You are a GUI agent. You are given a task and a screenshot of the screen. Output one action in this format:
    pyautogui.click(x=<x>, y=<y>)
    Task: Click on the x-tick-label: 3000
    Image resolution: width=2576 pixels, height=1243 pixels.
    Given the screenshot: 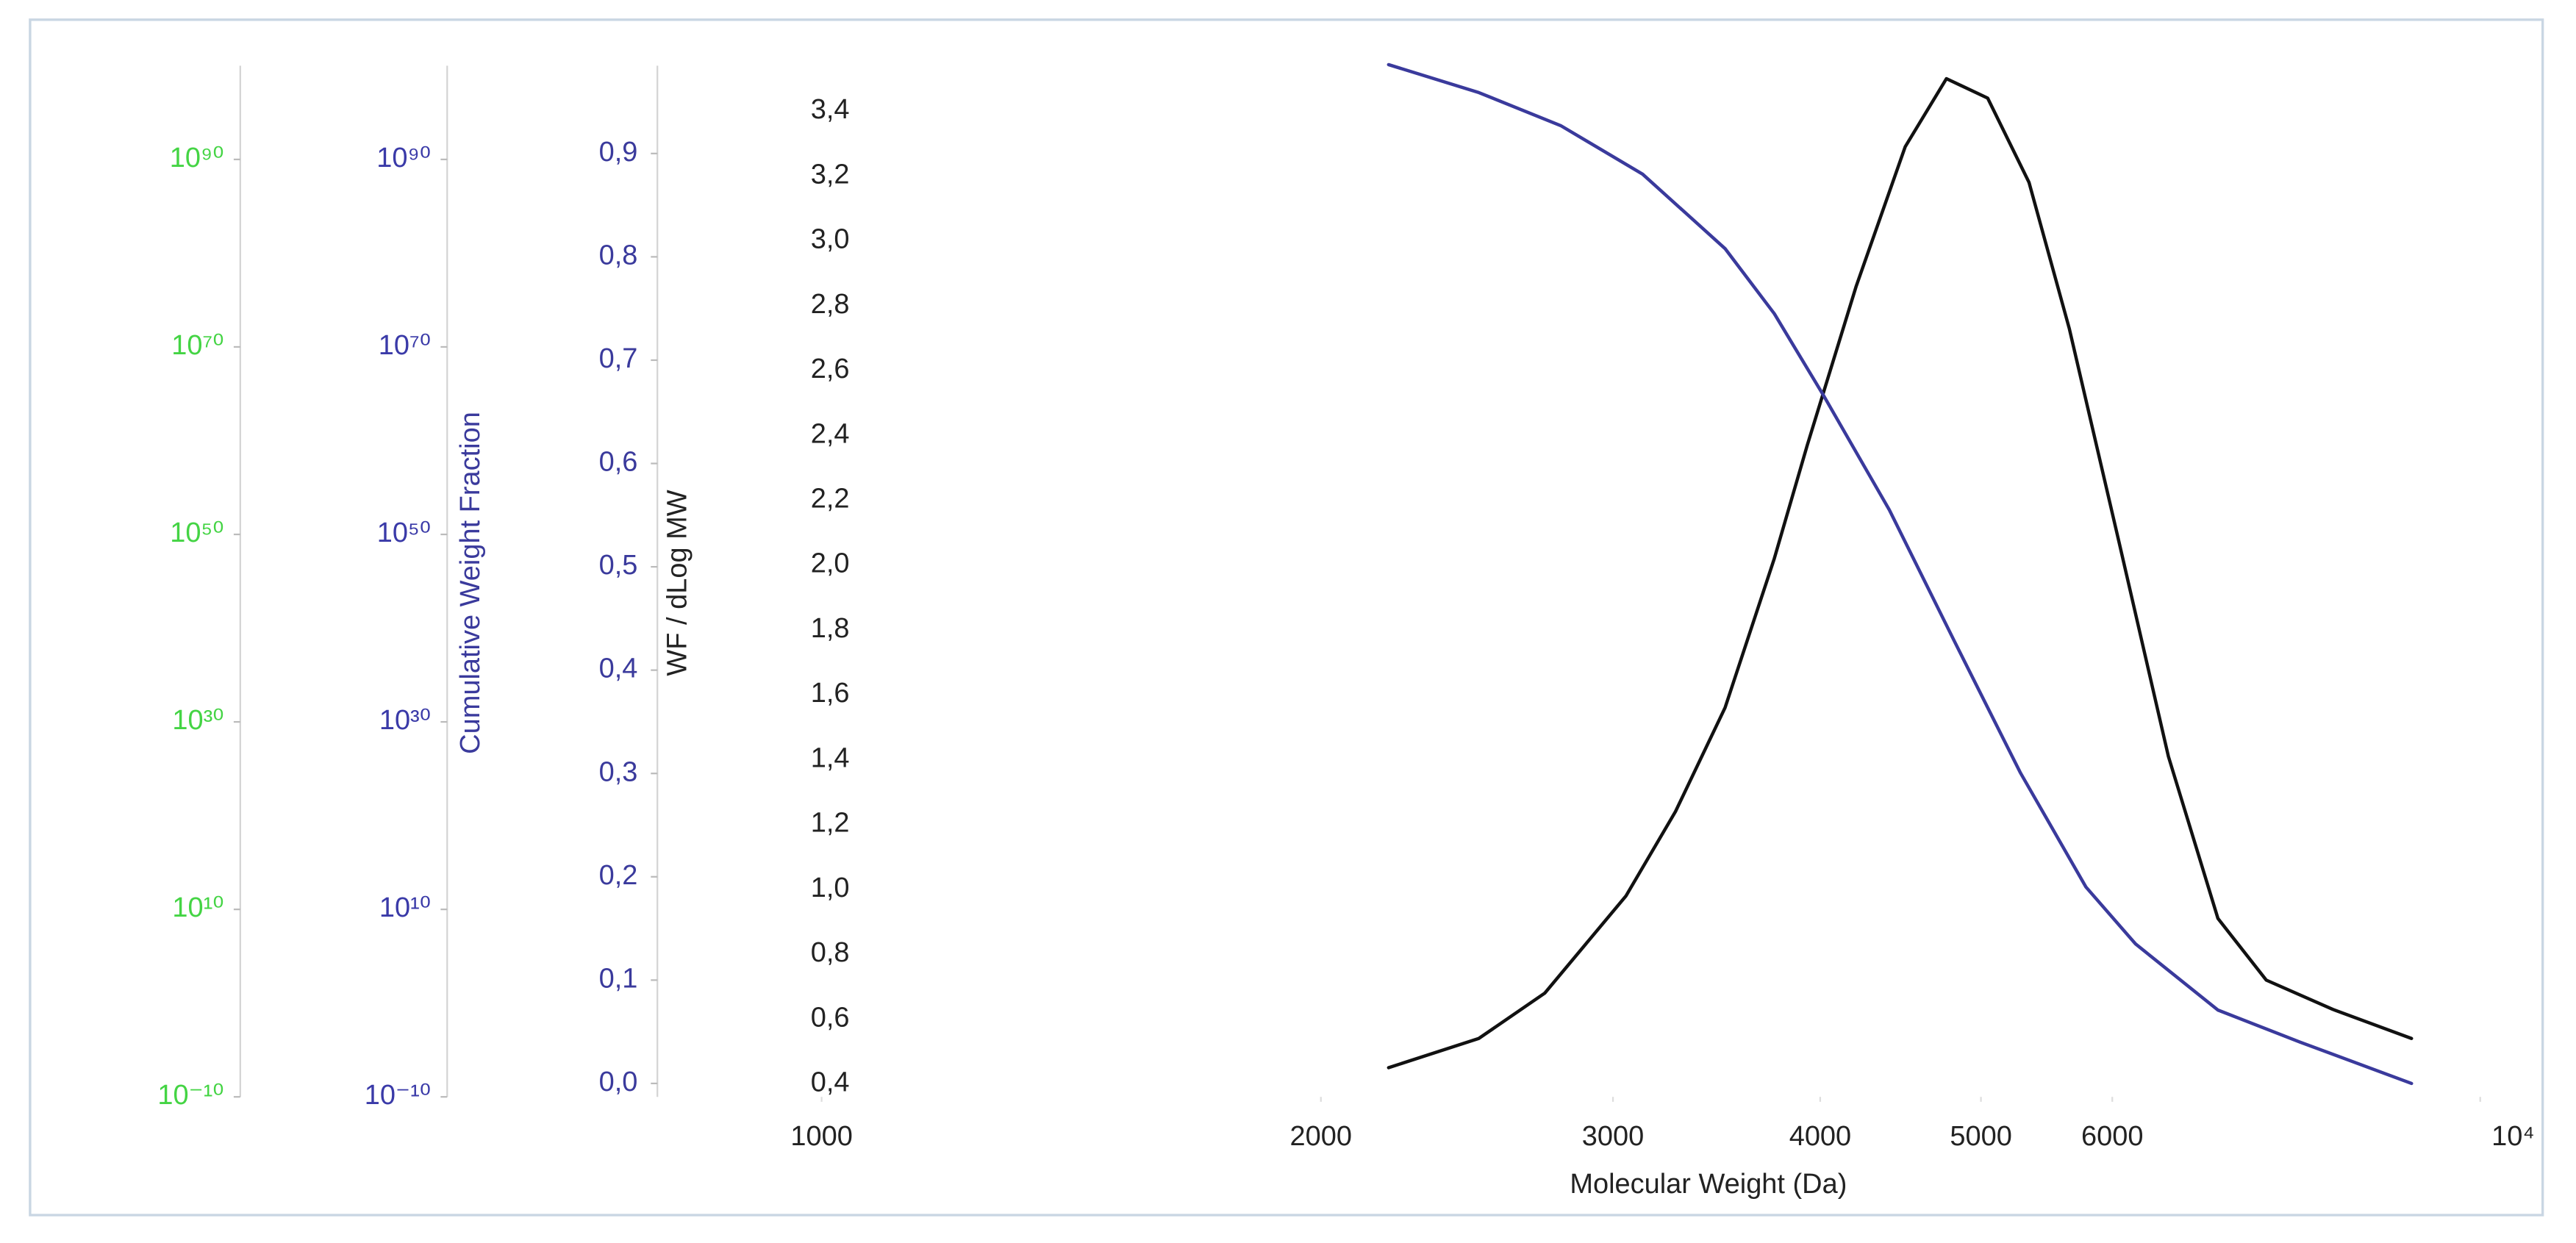 What is the action you would take?
    pyautogui.click(x=1613, y=1136)
    